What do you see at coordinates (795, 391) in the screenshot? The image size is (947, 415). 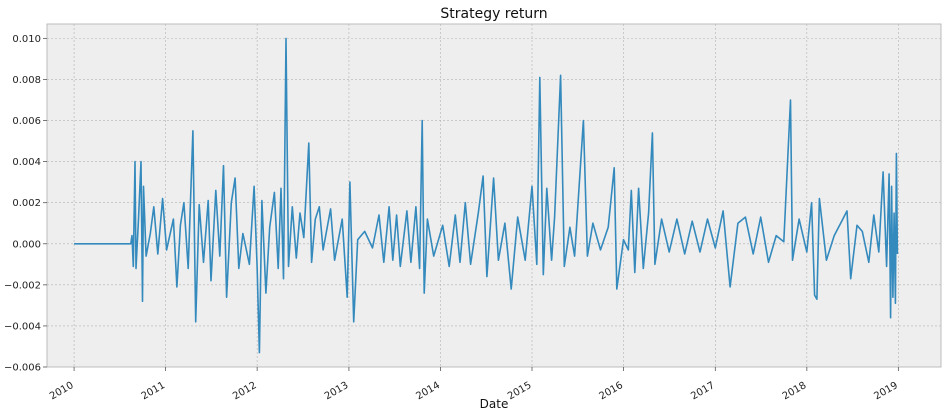 I see `x-tick-label: 2018` at bounding box center [795, 391].